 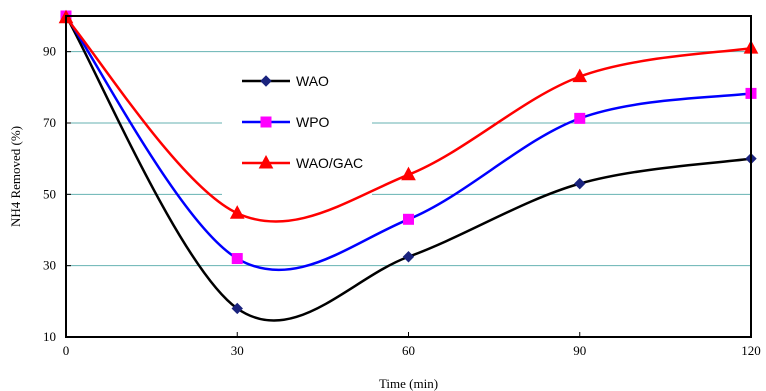 I want to click on y-axis-label: NH4 Removed (%), so click(x=15, y=176).